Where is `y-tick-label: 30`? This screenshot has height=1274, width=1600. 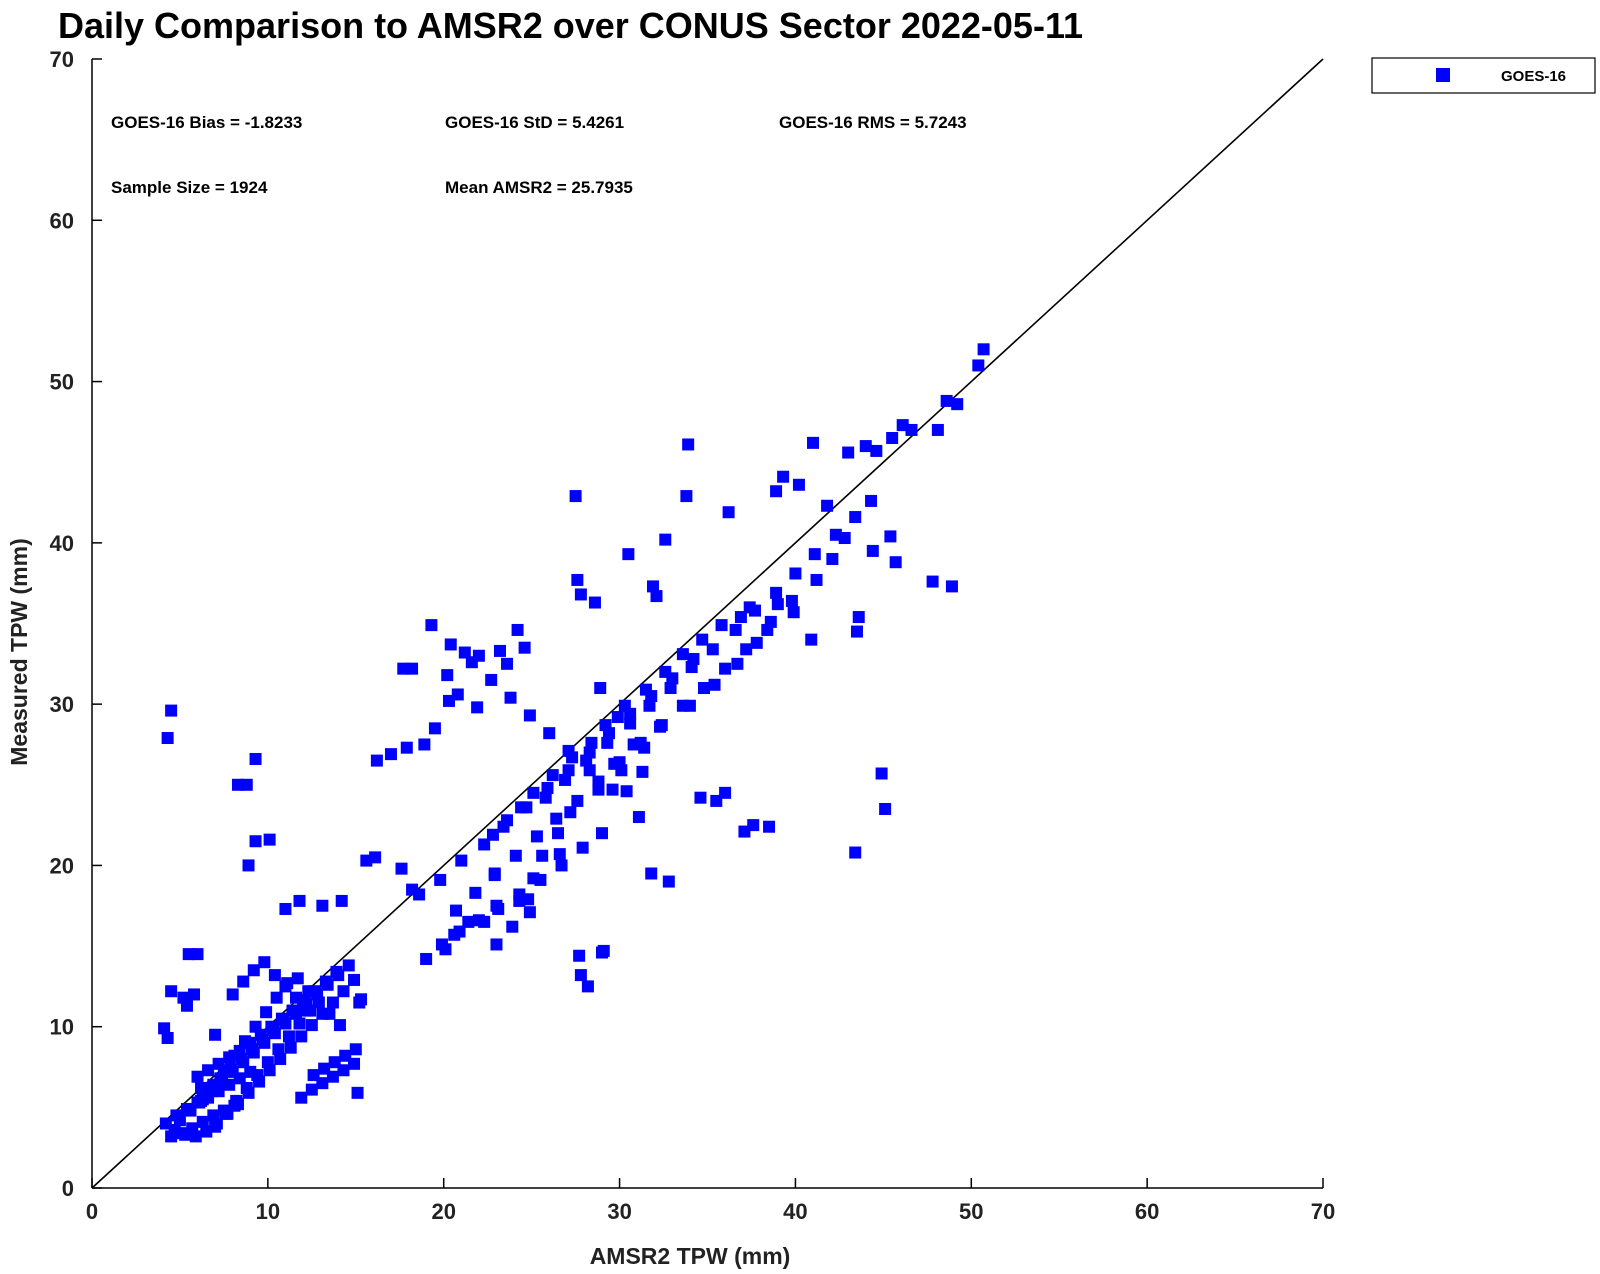
y-tick-label: 30 is located at coordinates (62, 704).